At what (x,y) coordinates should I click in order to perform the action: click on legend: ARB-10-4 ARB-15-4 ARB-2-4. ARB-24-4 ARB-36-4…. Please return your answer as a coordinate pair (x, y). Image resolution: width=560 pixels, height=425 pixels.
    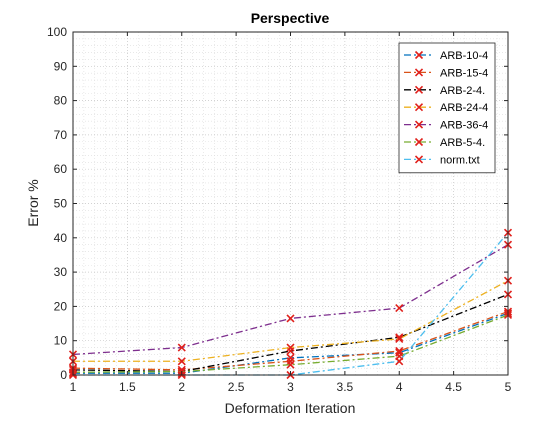
    Looking at the image, I should click on (447, 108).